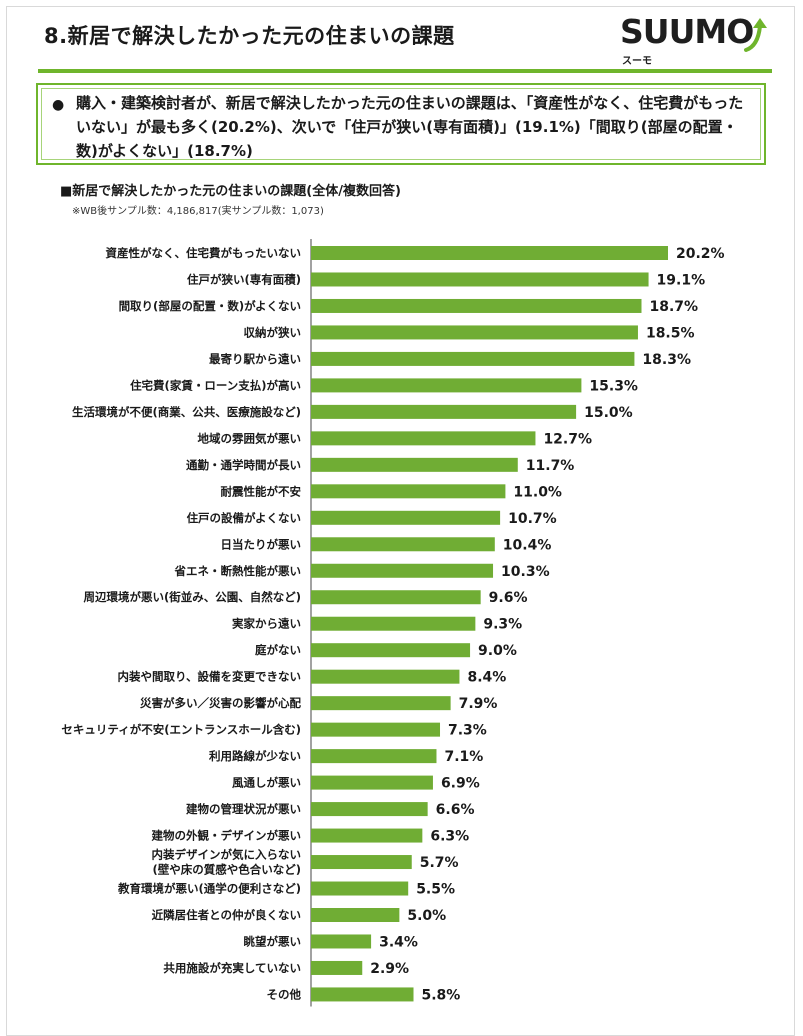  Describe the element at coordinates (227, 855) in the screenshot. I see `category-label: 内装デザインが気に入らない` at that location.